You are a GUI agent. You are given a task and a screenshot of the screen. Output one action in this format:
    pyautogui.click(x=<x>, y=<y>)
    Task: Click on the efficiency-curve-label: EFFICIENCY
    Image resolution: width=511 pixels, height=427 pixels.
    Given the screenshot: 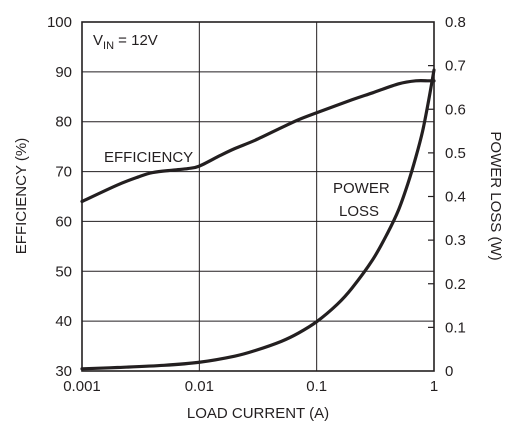 What is the action you would take?
    pyautogui.click(x=148, y=157)
    